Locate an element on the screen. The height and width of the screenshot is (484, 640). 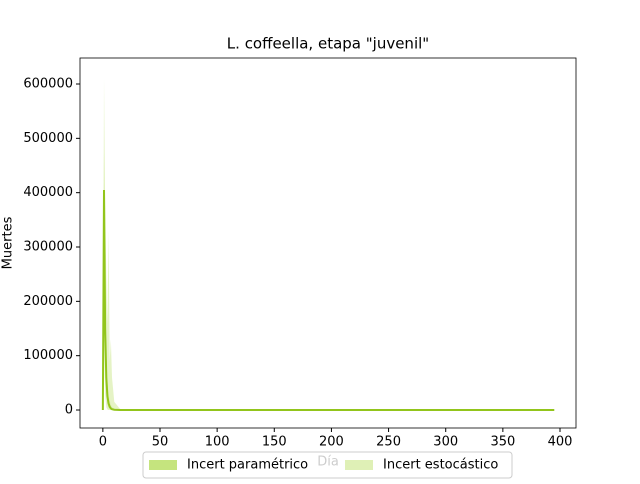
y-tick-label: 100000 is located at coordinates (48, 355).